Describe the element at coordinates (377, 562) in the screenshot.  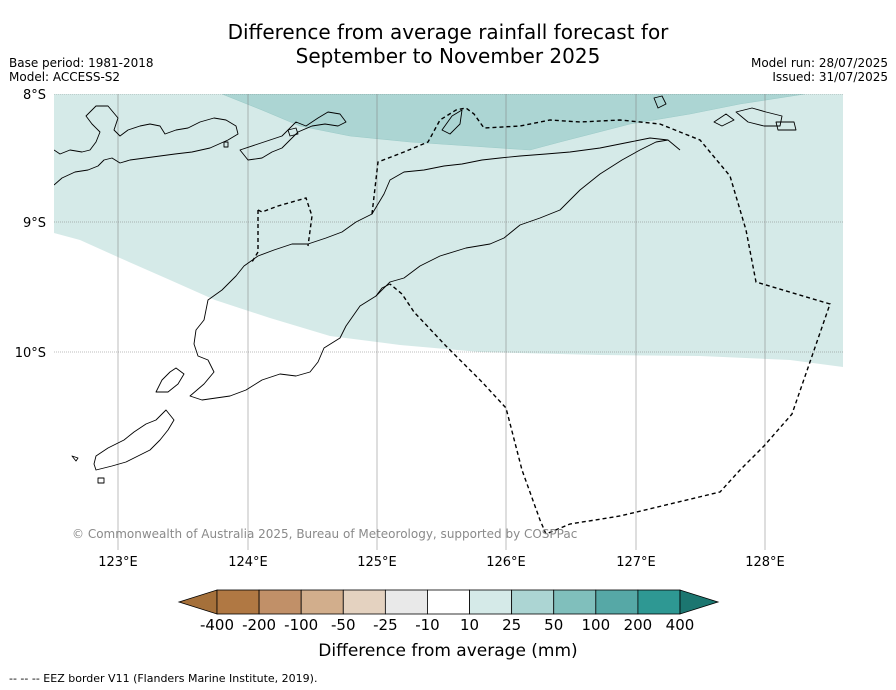
I see `lon-label-125e: 125°E` at that location.